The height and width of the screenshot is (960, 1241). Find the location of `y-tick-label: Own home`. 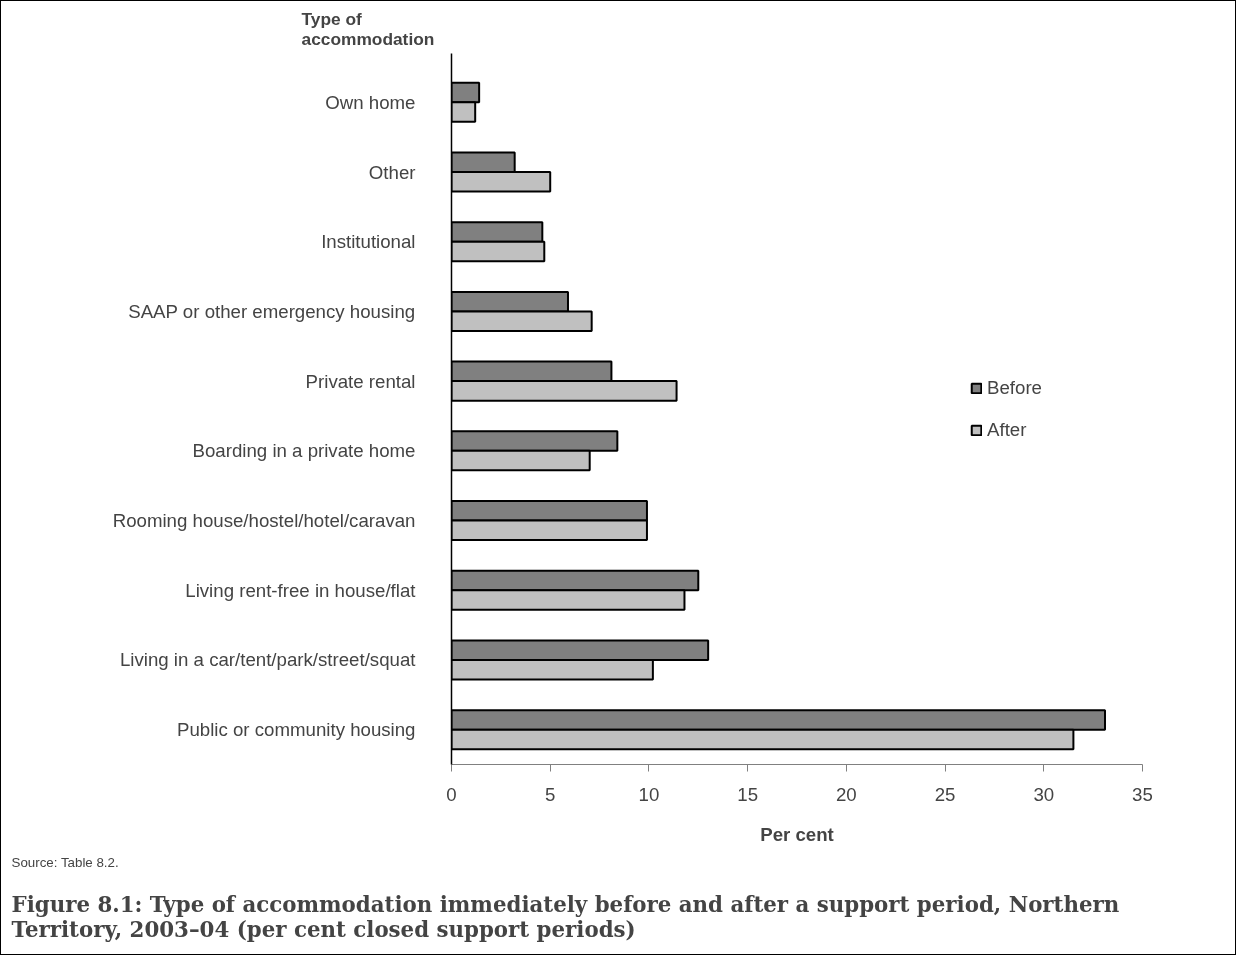

y-tick-label: Own home is located at coordinates (370, 102).